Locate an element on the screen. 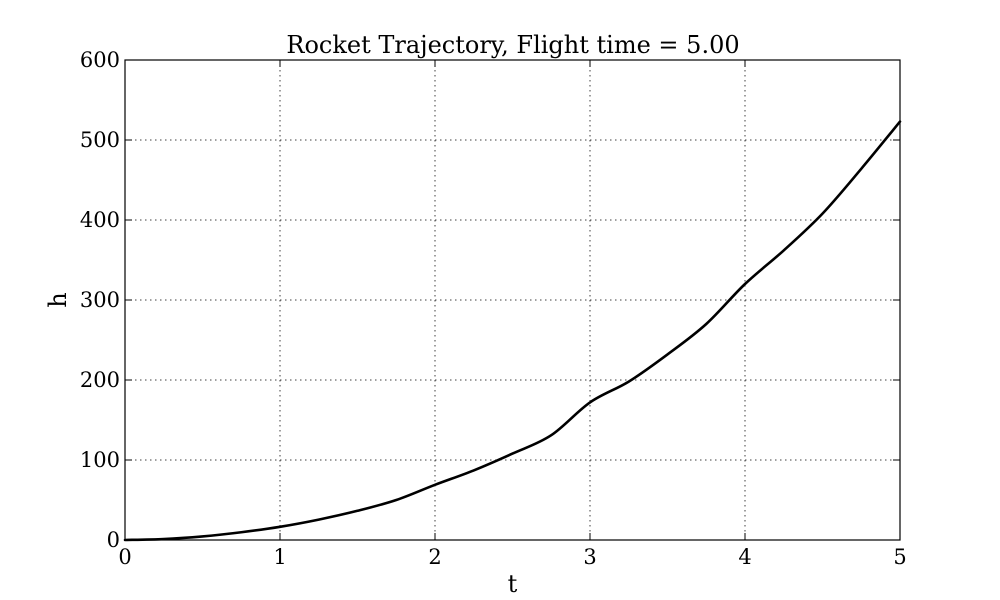 This screenshot has width=1000, height=600. x-tick-label: 1 is located at coordinates (279, 557).